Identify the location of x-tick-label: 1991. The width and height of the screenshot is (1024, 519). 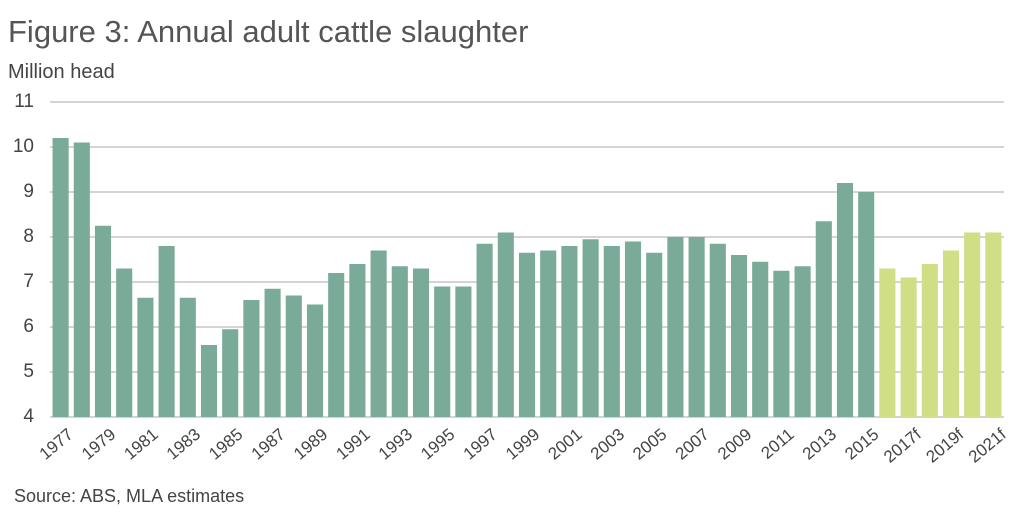
(352, 444).